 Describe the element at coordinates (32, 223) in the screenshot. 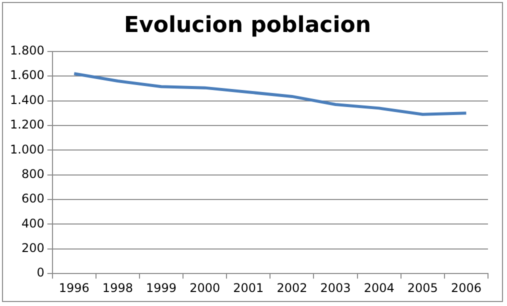

I see `y-tick-label: 400` at that location.